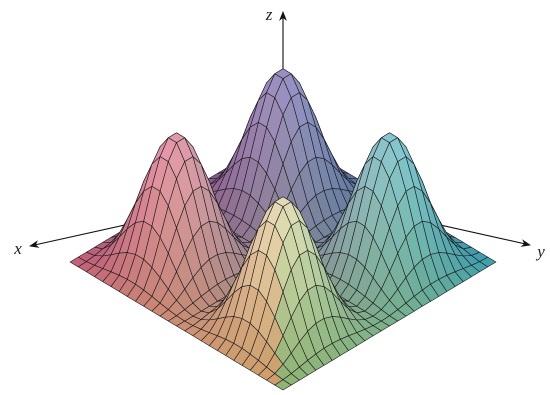 This screenshot has width=550, height=395. I want to click on y-axis-label: y, so click(540, 251).